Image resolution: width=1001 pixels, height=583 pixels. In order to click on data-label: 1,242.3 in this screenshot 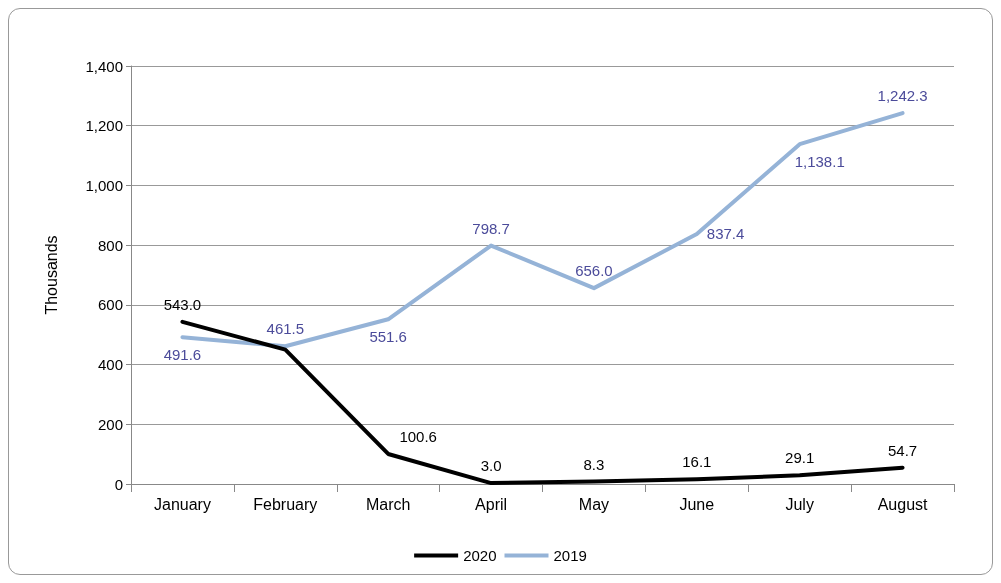, I will do `click(902, 96)`.